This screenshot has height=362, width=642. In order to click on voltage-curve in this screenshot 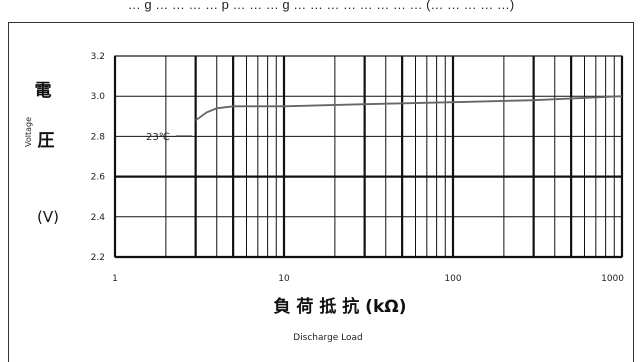, I will do `click(409, 108)`.